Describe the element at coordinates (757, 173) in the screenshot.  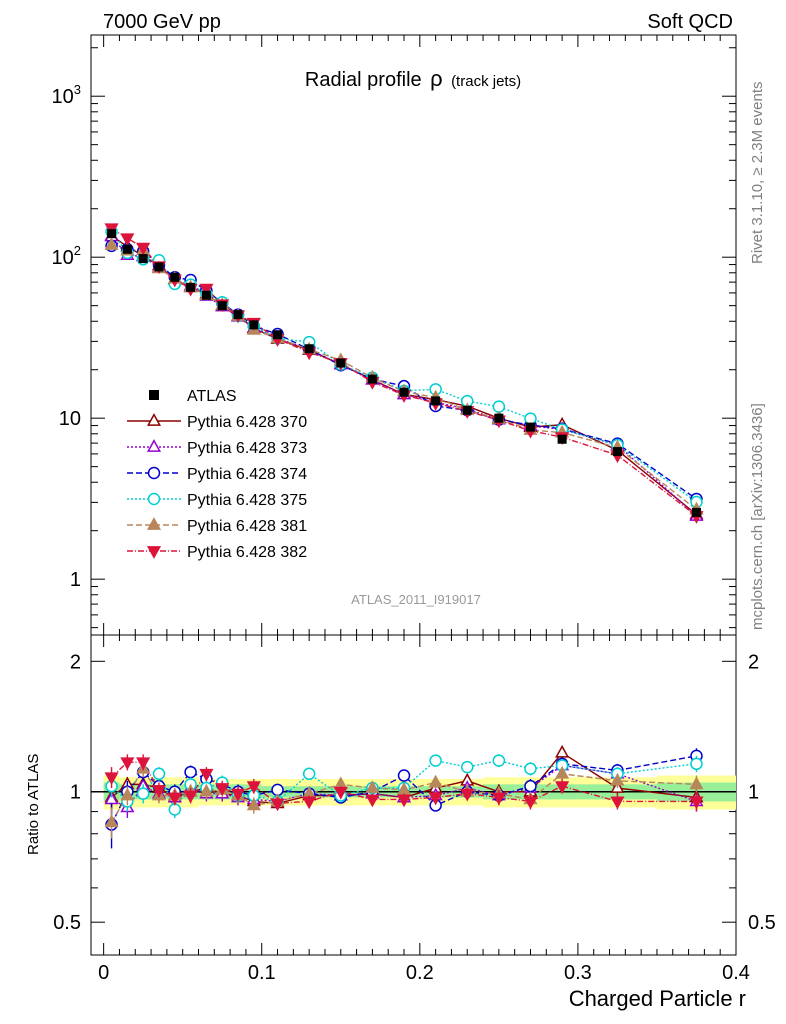
I see `rivet-version-label: Rivet 3.1.10, ≥ 2.3M events` at that location.